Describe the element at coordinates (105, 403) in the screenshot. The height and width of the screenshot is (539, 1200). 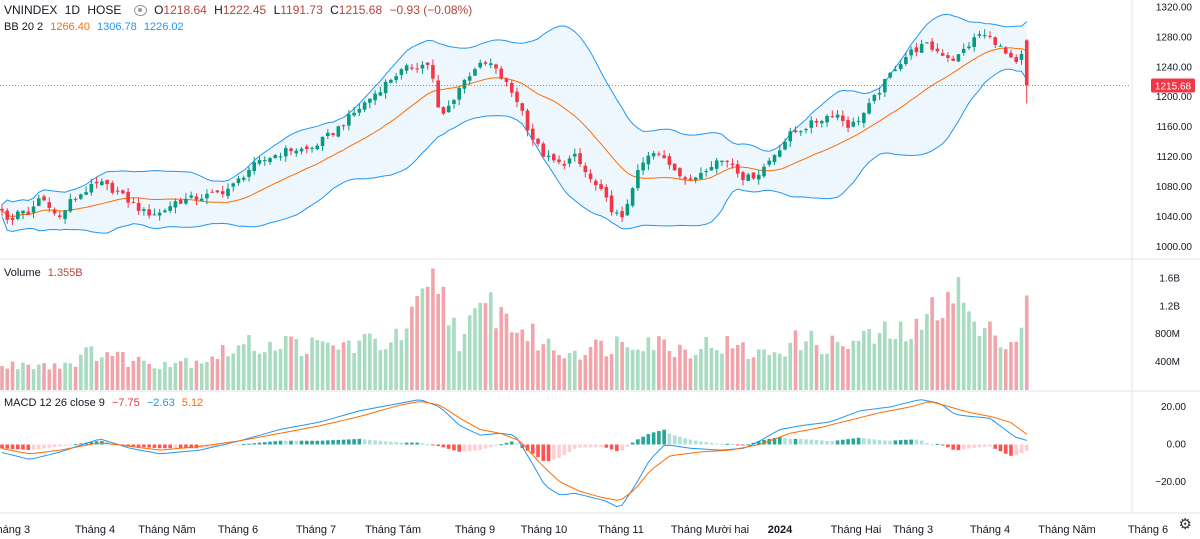
I see `macd-legend: MACD 12 26 close 9 −7.75 −2.63 5.12` at that location.